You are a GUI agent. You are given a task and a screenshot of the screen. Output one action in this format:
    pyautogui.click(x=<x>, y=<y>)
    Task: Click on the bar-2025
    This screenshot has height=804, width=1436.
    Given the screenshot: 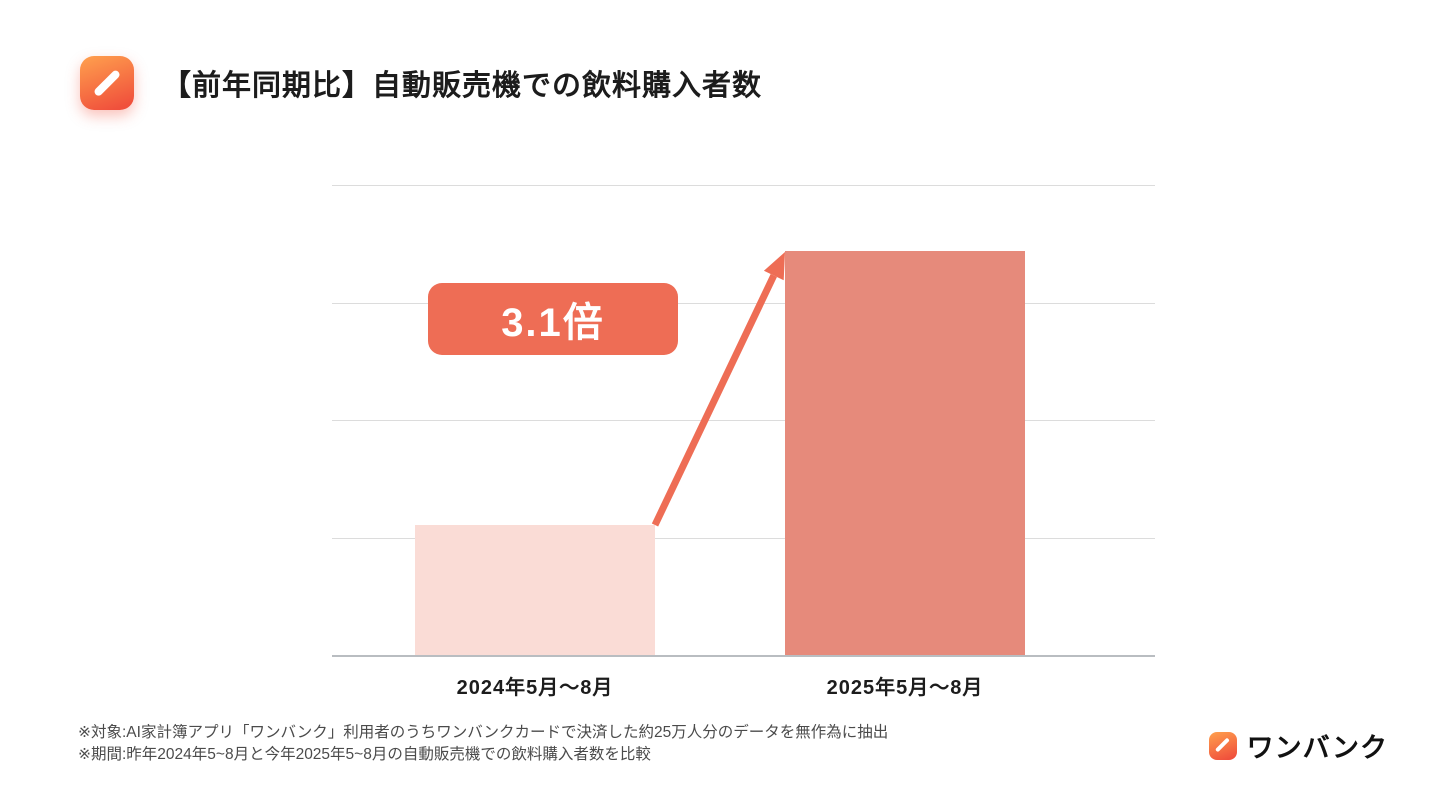 What is the action you would take?
    pyautogui.click(x=905, y=452)
    